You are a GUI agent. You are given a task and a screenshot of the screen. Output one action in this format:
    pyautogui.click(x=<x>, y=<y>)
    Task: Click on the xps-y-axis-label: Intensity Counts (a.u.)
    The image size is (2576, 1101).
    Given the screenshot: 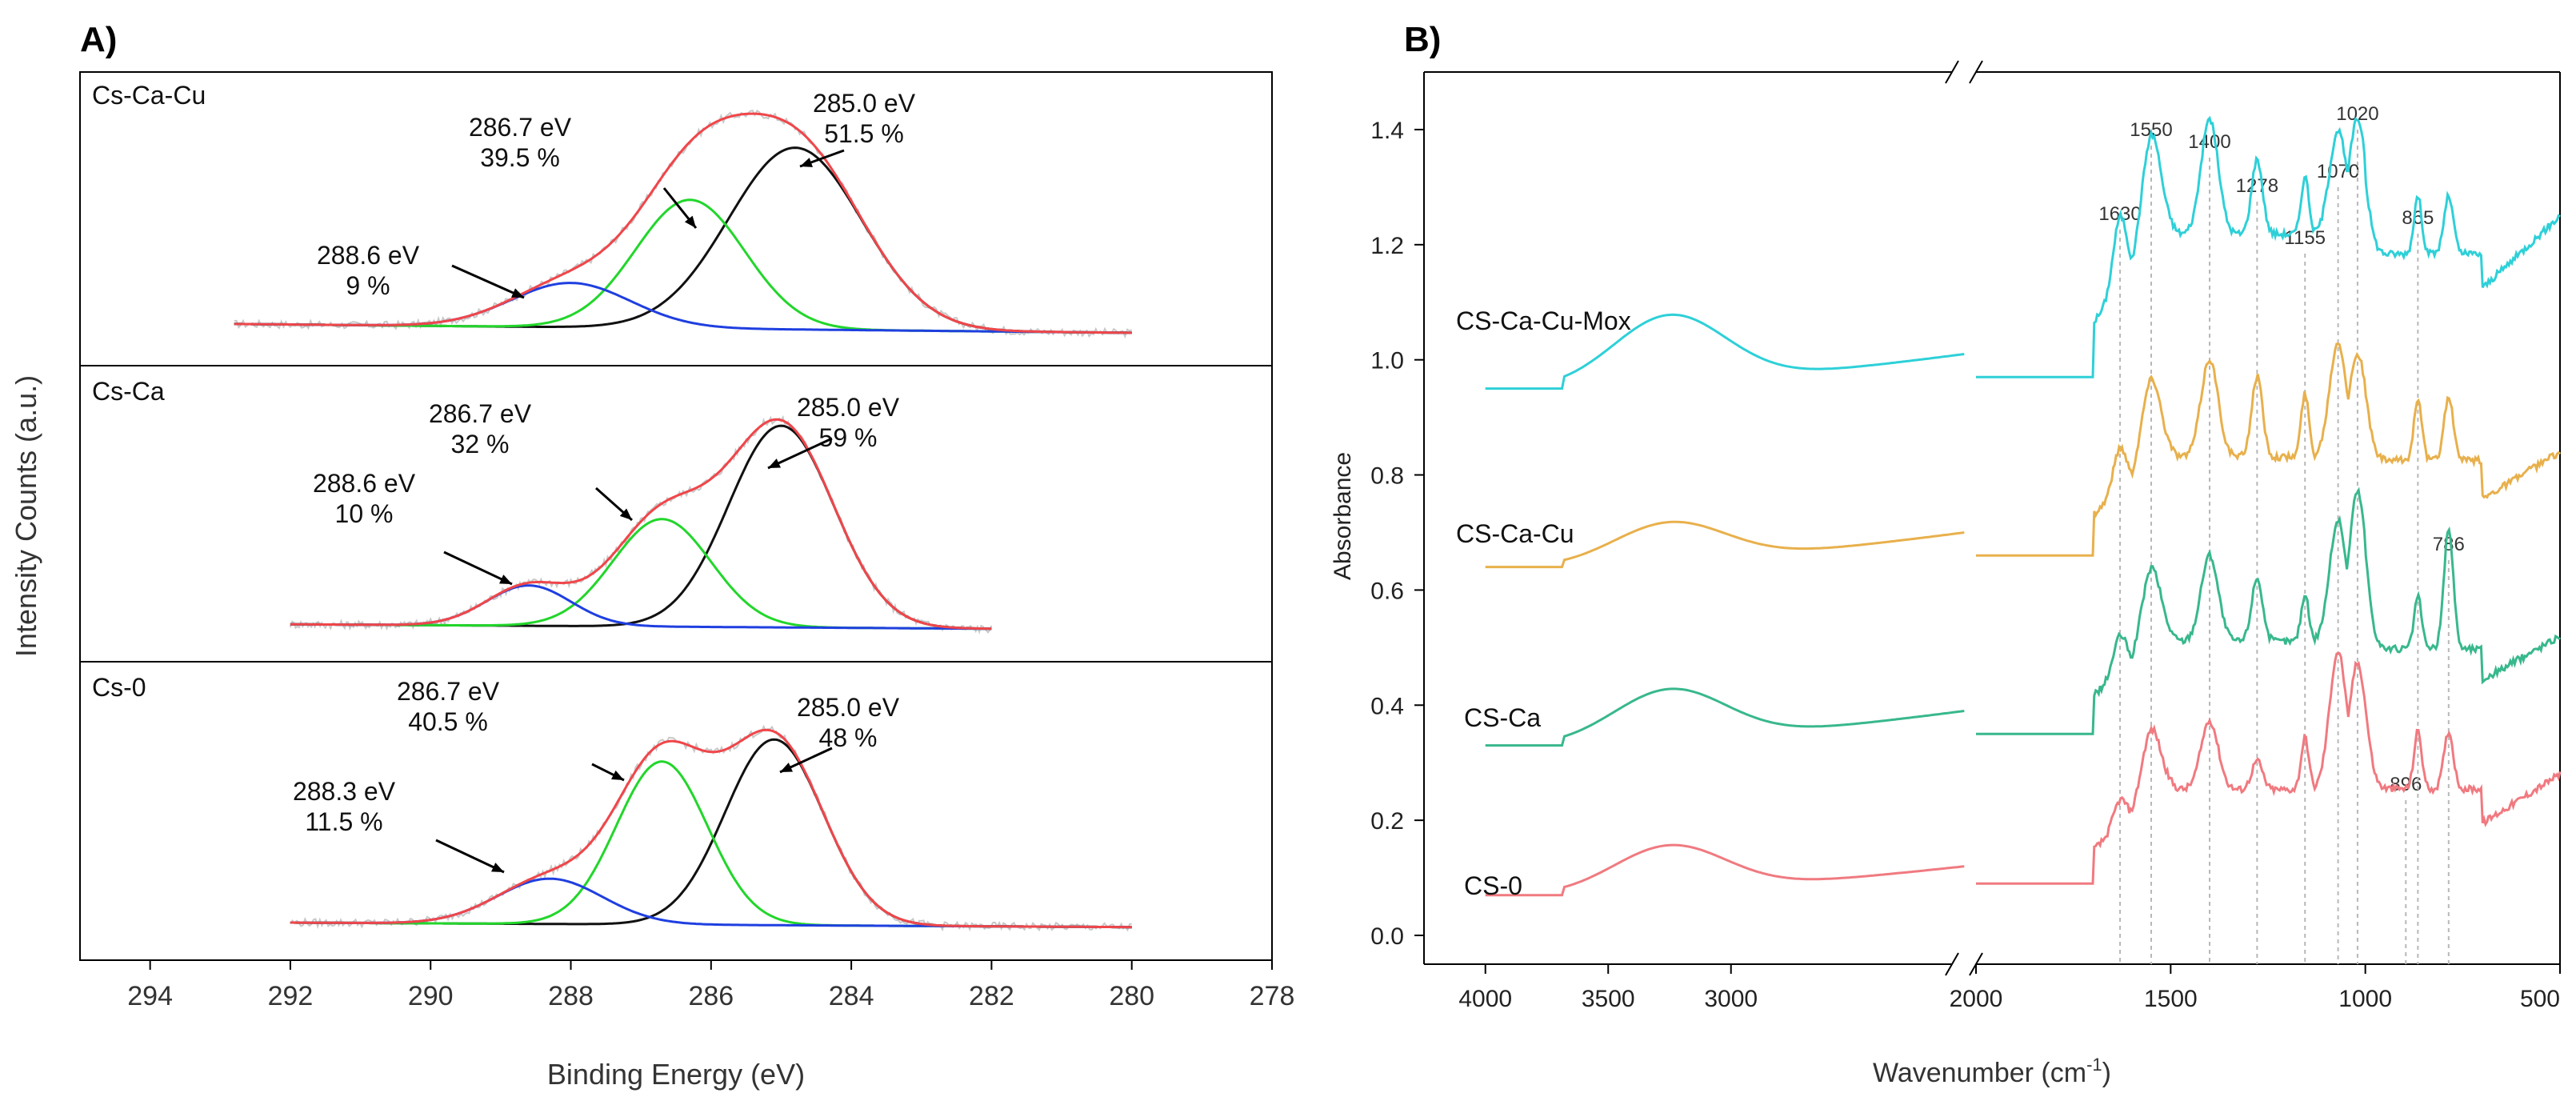 What is the action you would take?
    pyautogui.click(x=26, y=516)
    